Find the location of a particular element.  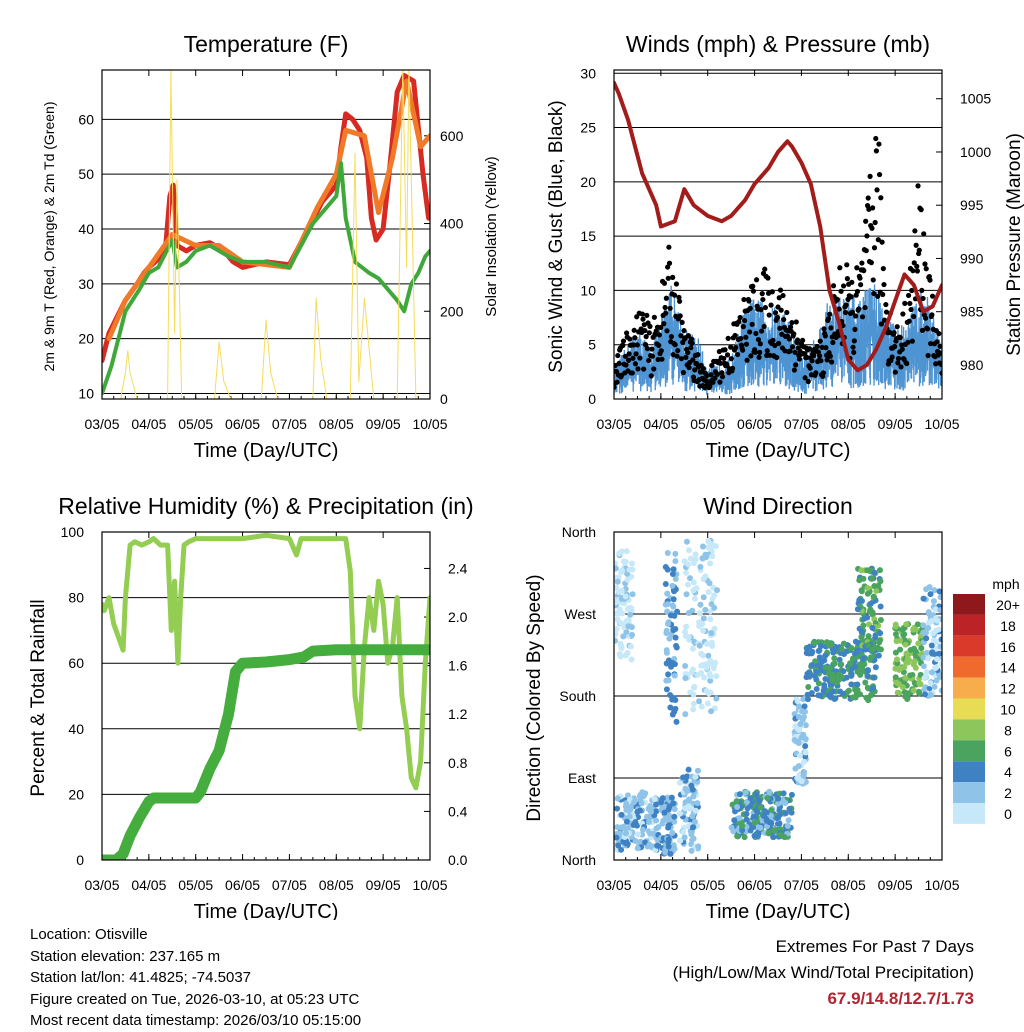

x-tick-label: 06/05 is located at coordinates (754, 885).